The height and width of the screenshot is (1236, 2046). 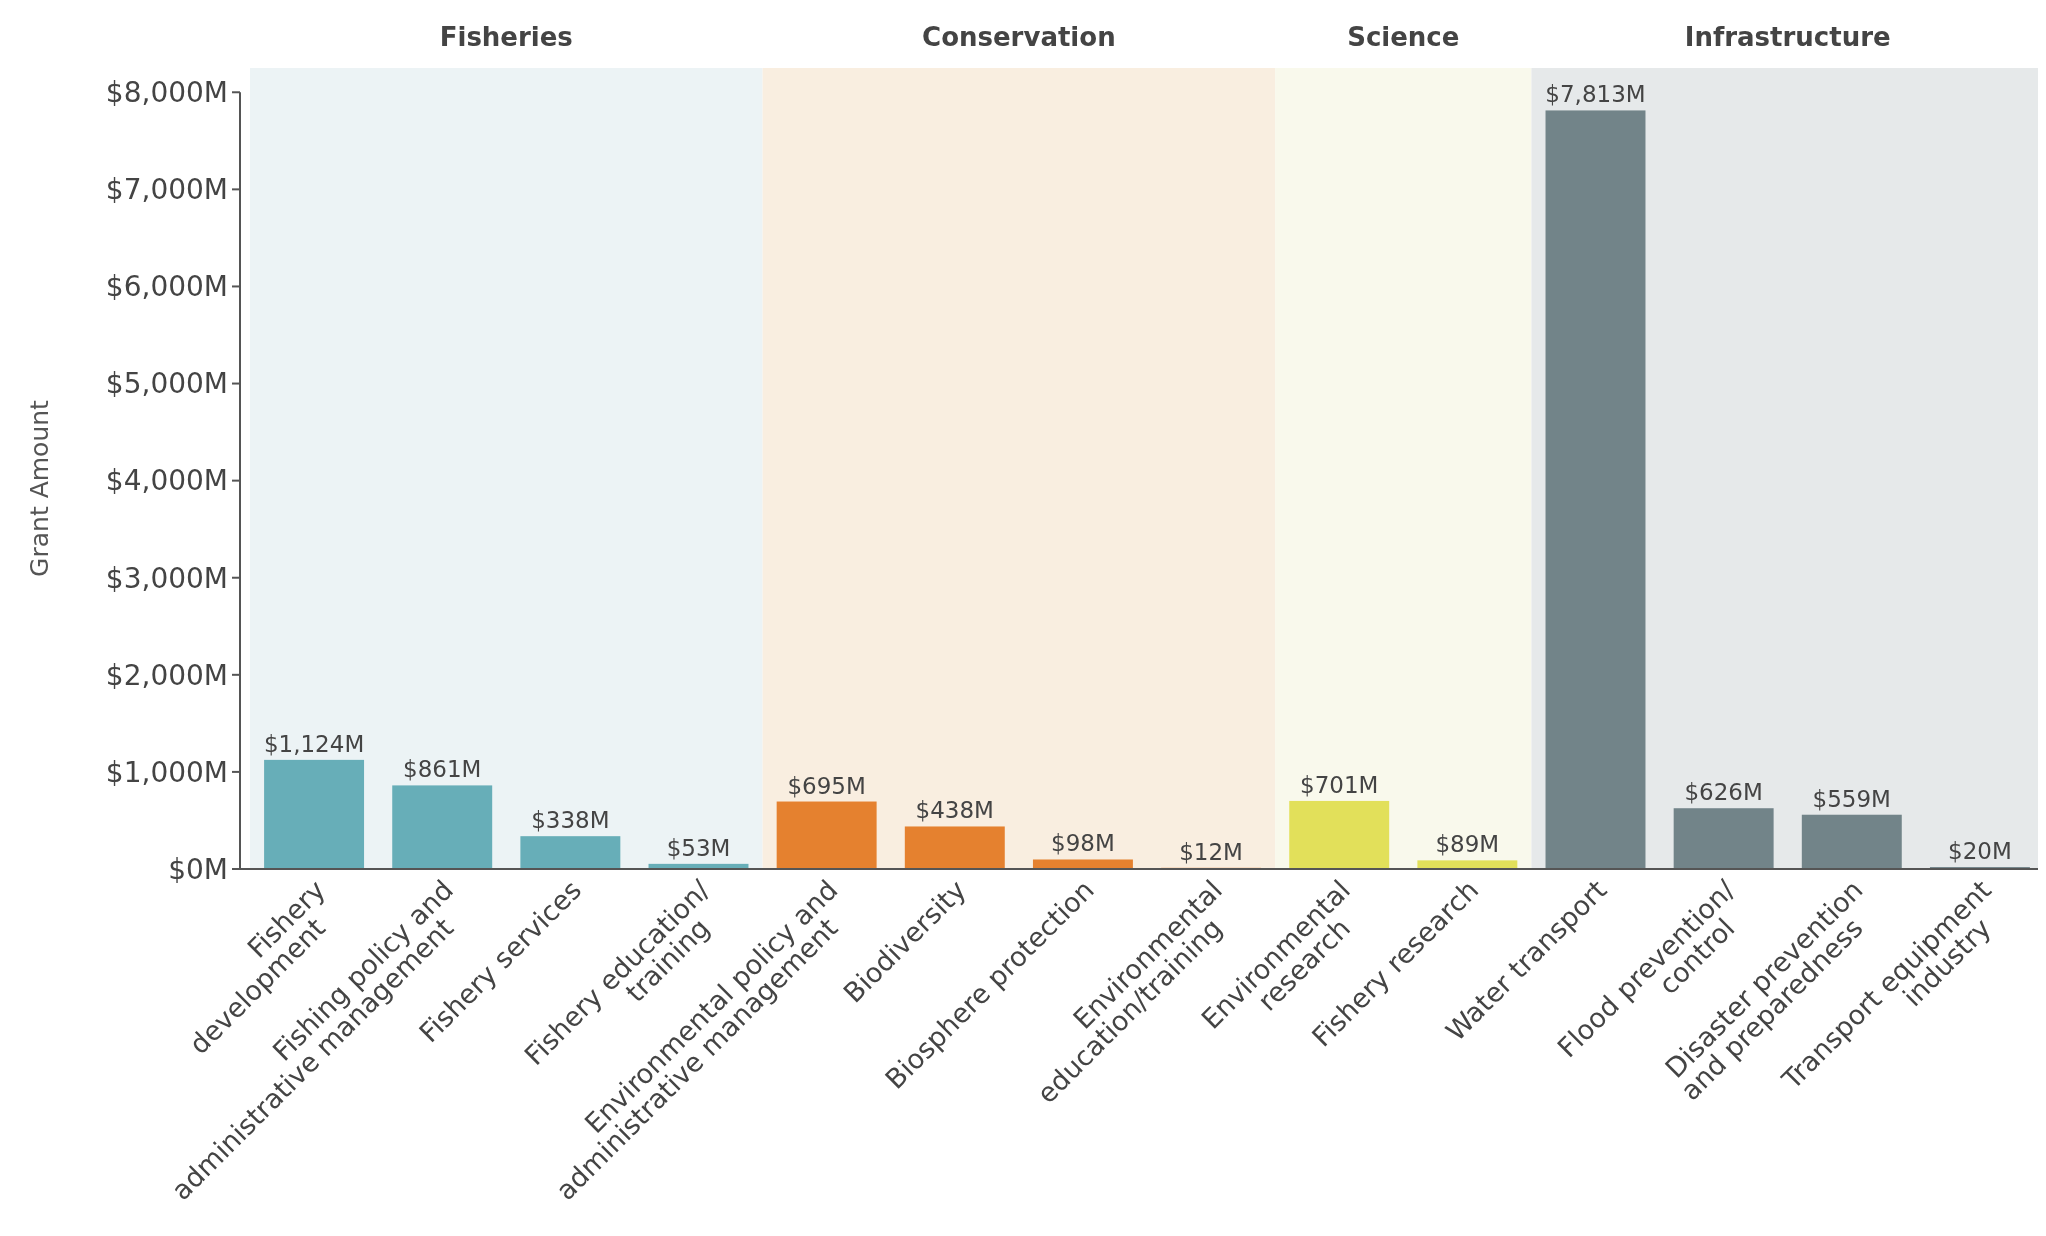 What do you see at coordinates (314, 743) in the screenshot?
I see `data-label: $1,124M` at bounding box center [314, 743].